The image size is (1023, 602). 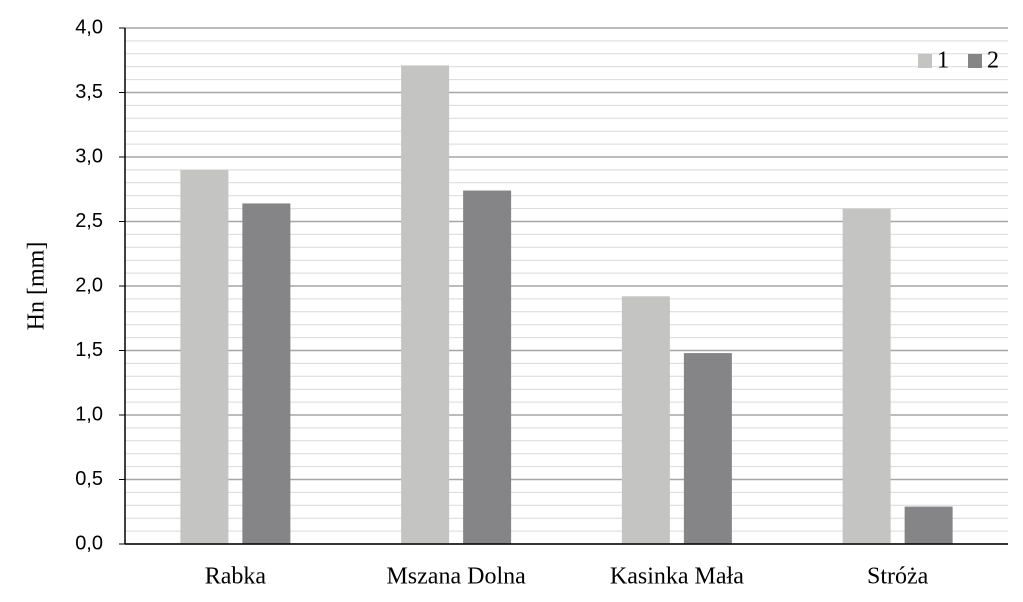 I want to click on y-tick-label: 3,5, so click(x=89, y=92).